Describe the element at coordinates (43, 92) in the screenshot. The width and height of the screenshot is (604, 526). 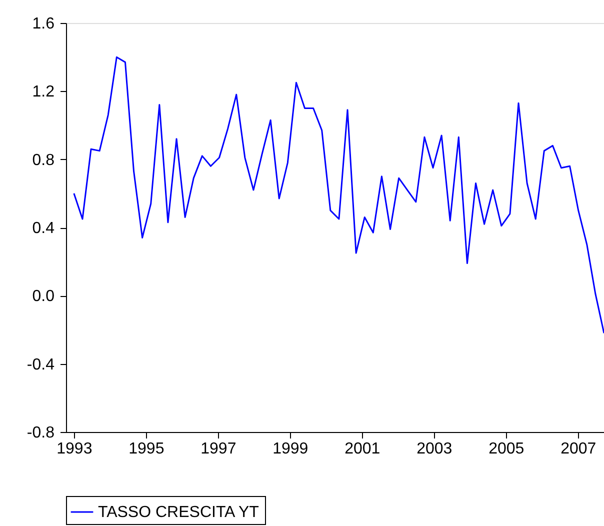
I see `y-tick-label: 1.2` at that location.